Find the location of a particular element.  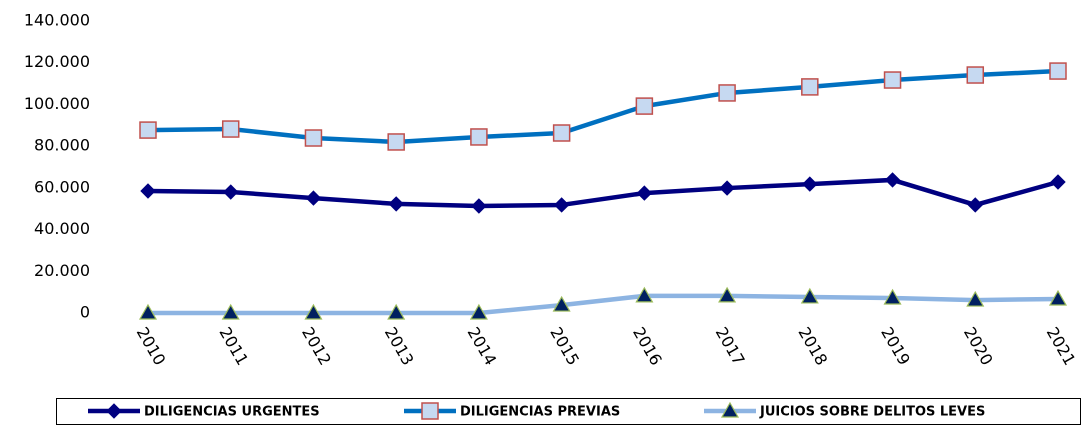

x-tick-label: 2019 is located at coordinates (895, 346).